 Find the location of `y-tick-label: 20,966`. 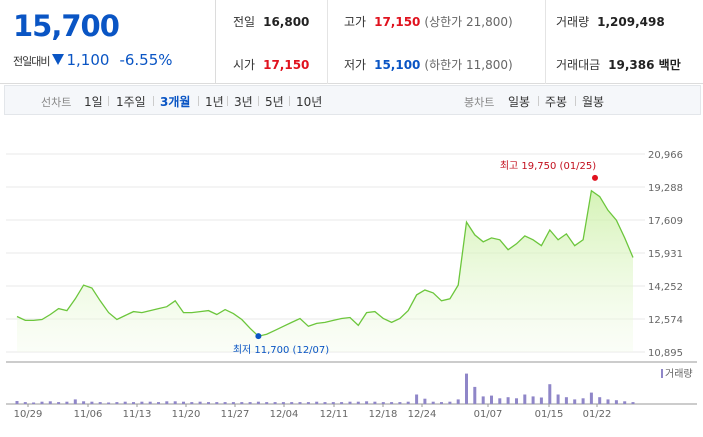

y-tick-label: 20,966 is located at coordinates (665, 155).